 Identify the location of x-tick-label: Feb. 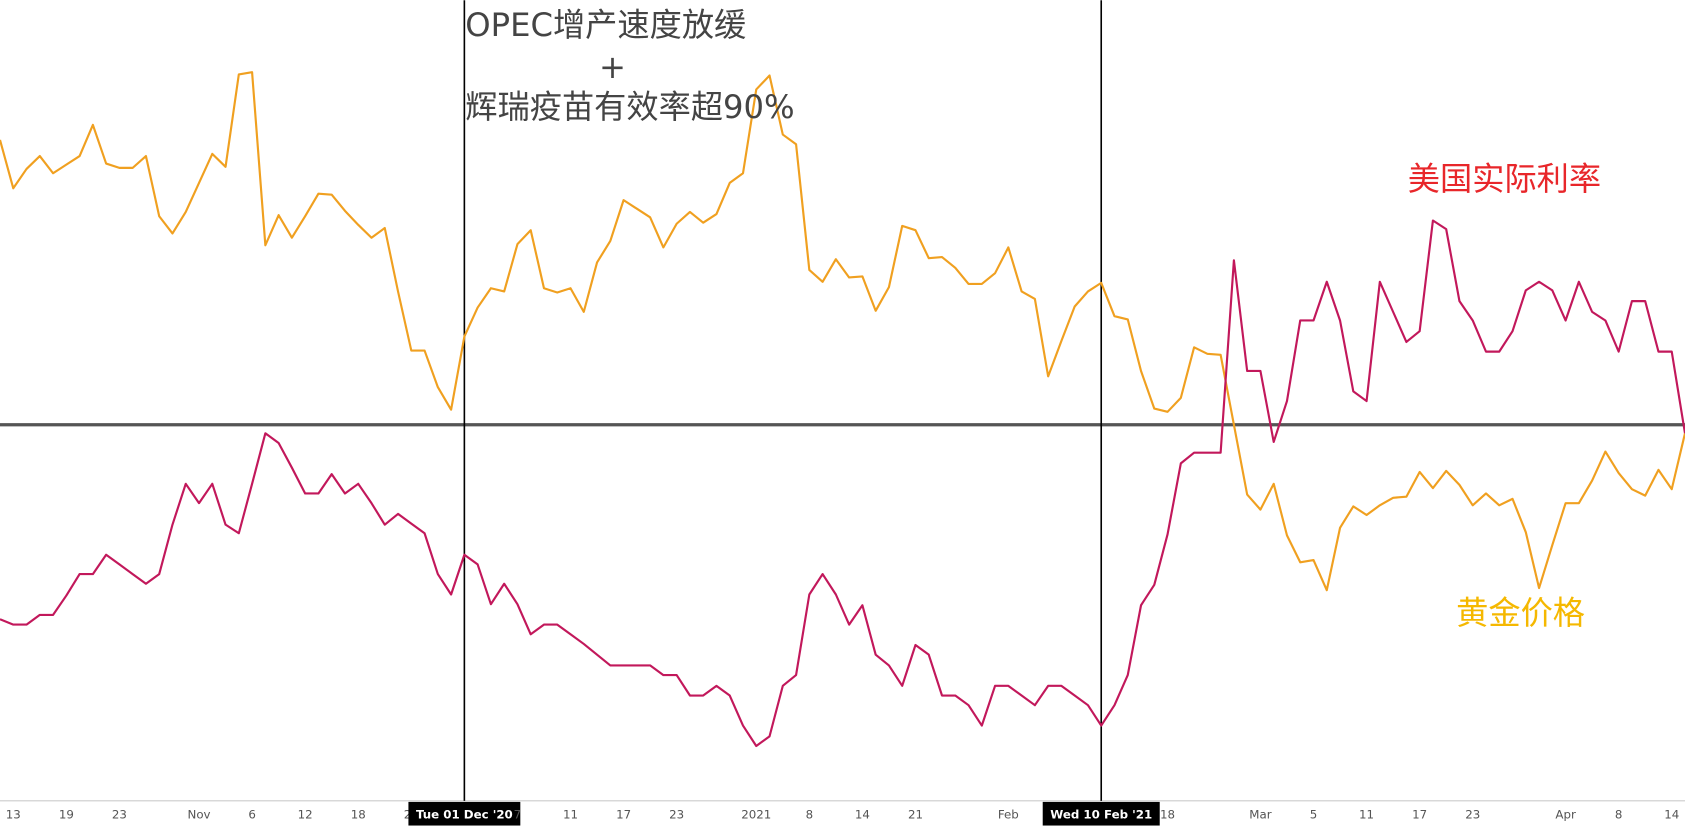
(1008, 814).